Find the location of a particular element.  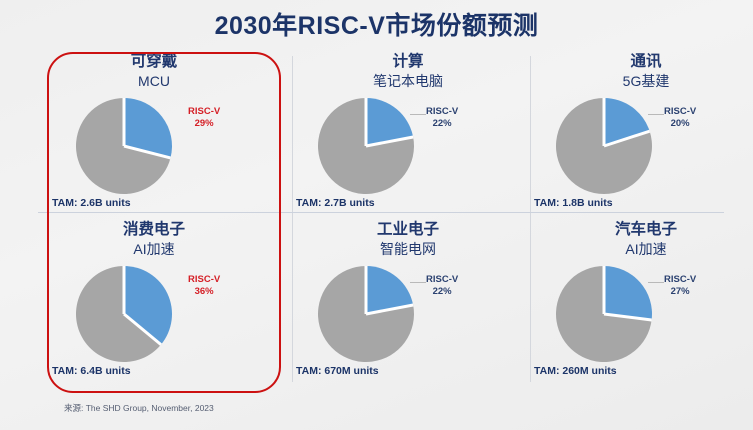

panel-heading-line2: 5G基建 is located at coordinates (646, 81).